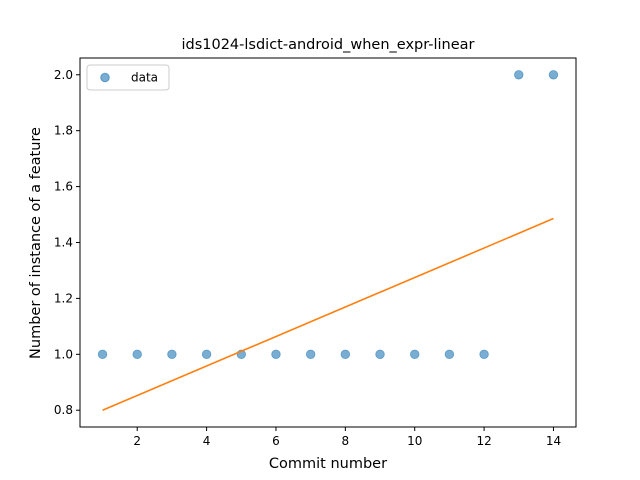 This screenshot has height=480, width=640. Describe the element at coordinates (63, 243) in the screenshot. I see `y-tick-label: 1.4` at that location.